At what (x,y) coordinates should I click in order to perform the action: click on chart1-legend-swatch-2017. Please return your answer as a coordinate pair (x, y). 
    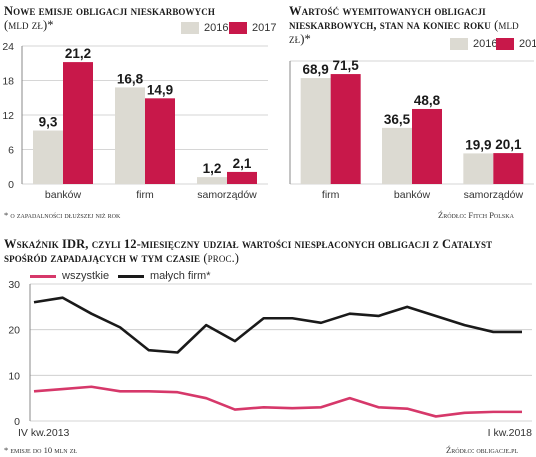
    Looking at the image, I should click on (238, 28).